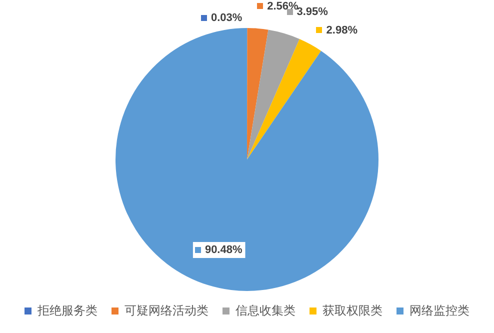 The width and height of the screenshot is (494, 333). What do you see at coordinates (166, 310) in the screenshot?
I see `legend-label: 可疑网络活动类` at bounding box center [166, 310].